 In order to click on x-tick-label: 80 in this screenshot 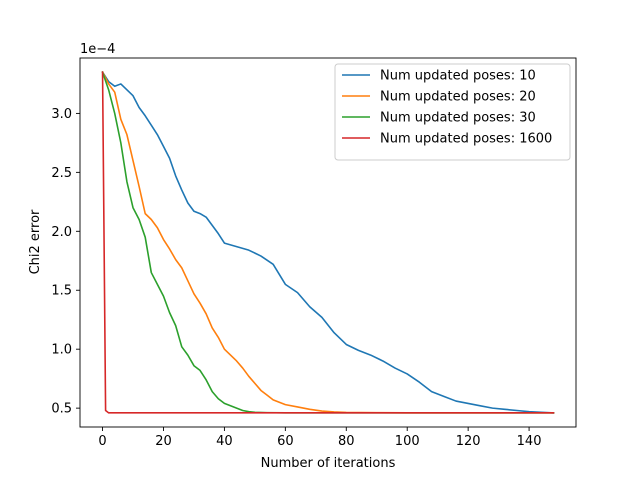, I will do `click(346, 441)`.